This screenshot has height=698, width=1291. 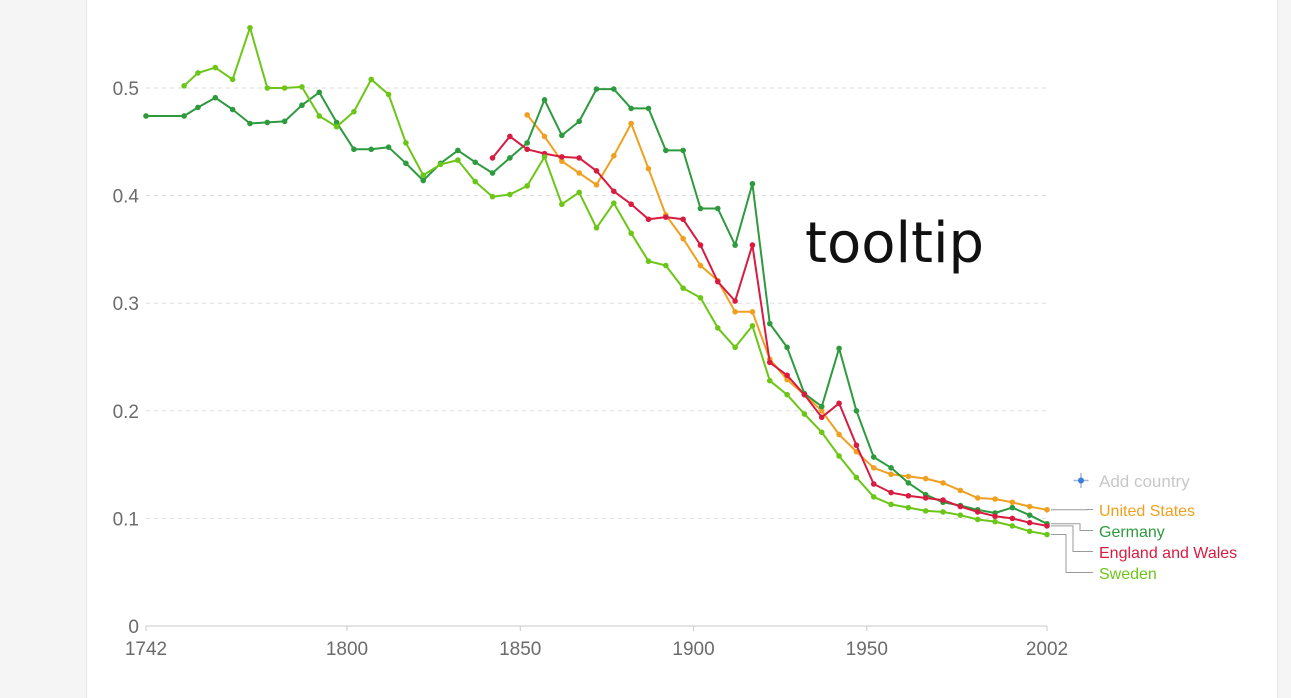 What do you see at coordinates (1128, 574) in the screenshot?
I see `legend-item-sweden: Sweden` at bounding box center [1128, 574].